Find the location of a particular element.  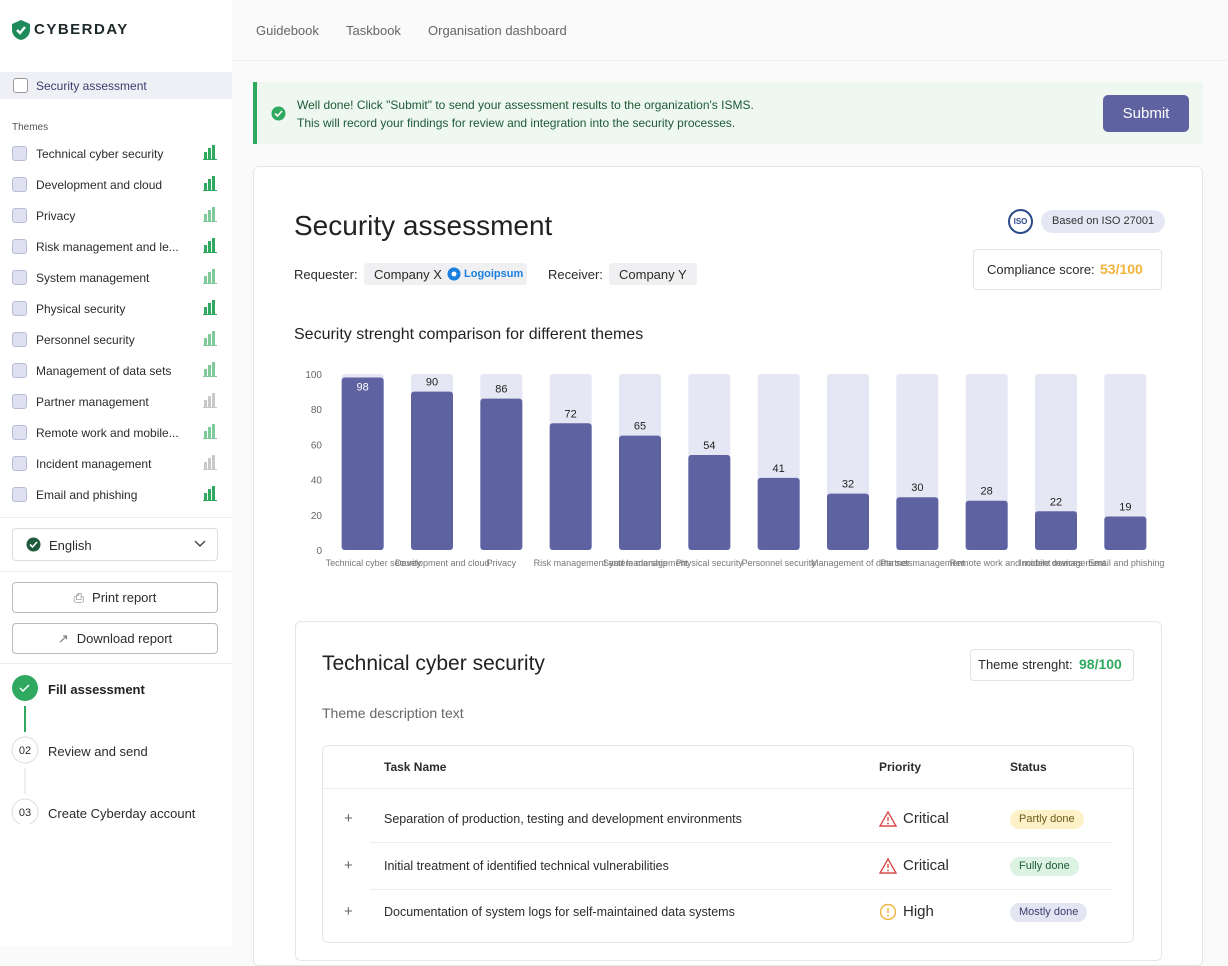

status-pill: Mostly done is located at coordinates (1049, 912).